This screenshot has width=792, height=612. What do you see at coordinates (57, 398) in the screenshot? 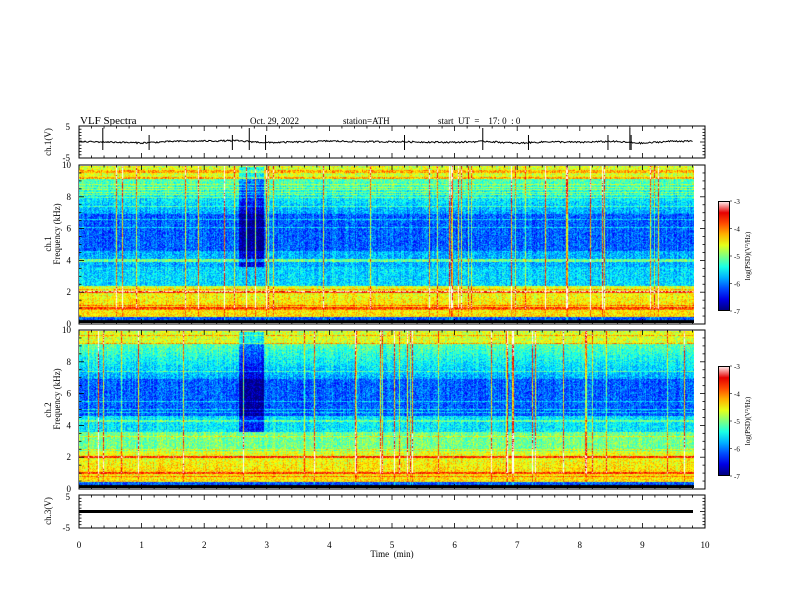
I see `ch2-spectrogram-ylabel: Frequency (kHz)` at bounding box center [57, 398].